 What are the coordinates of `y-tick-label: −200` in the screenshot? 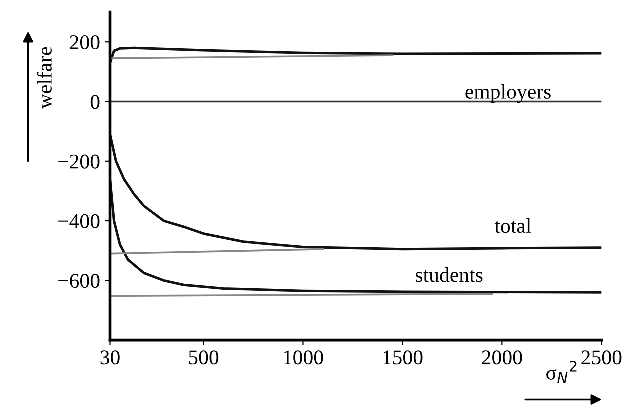 It's located at (79, 161).